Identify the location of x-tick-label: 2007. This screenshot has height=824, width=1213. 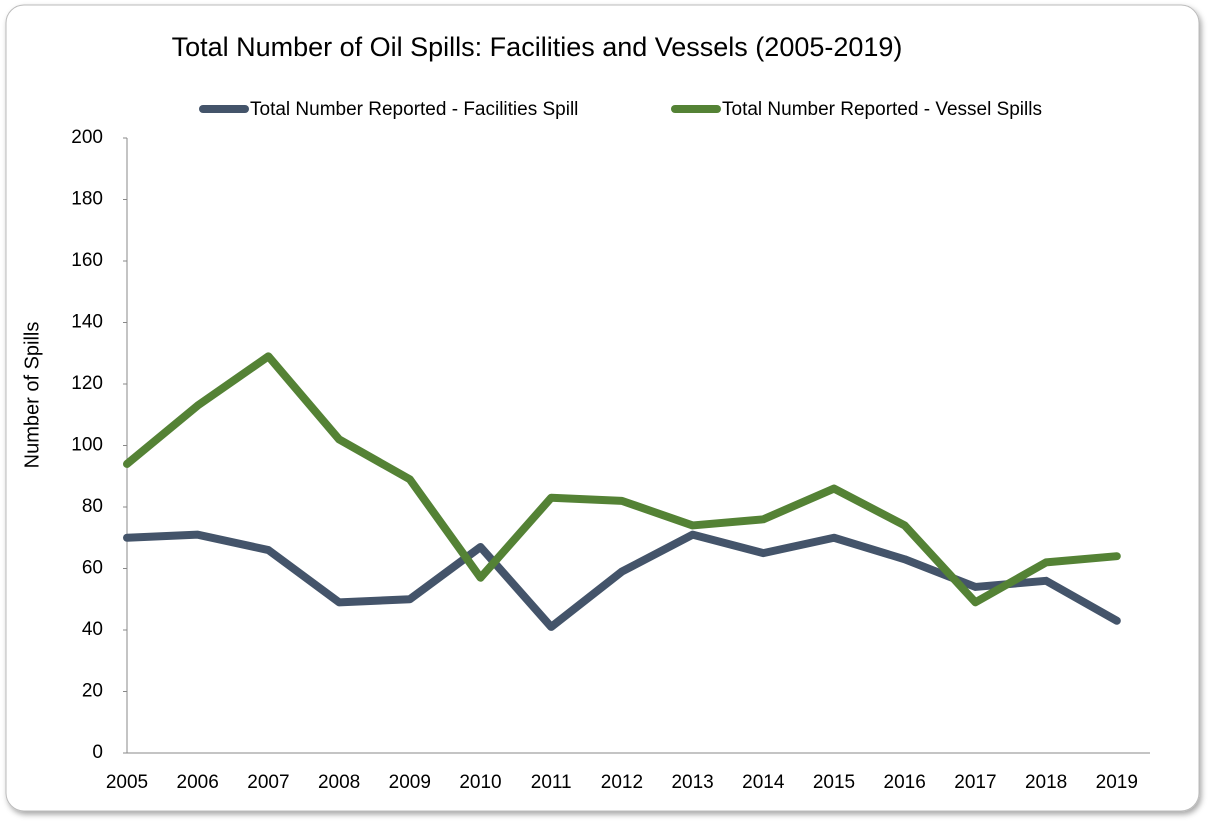
(268, 782).